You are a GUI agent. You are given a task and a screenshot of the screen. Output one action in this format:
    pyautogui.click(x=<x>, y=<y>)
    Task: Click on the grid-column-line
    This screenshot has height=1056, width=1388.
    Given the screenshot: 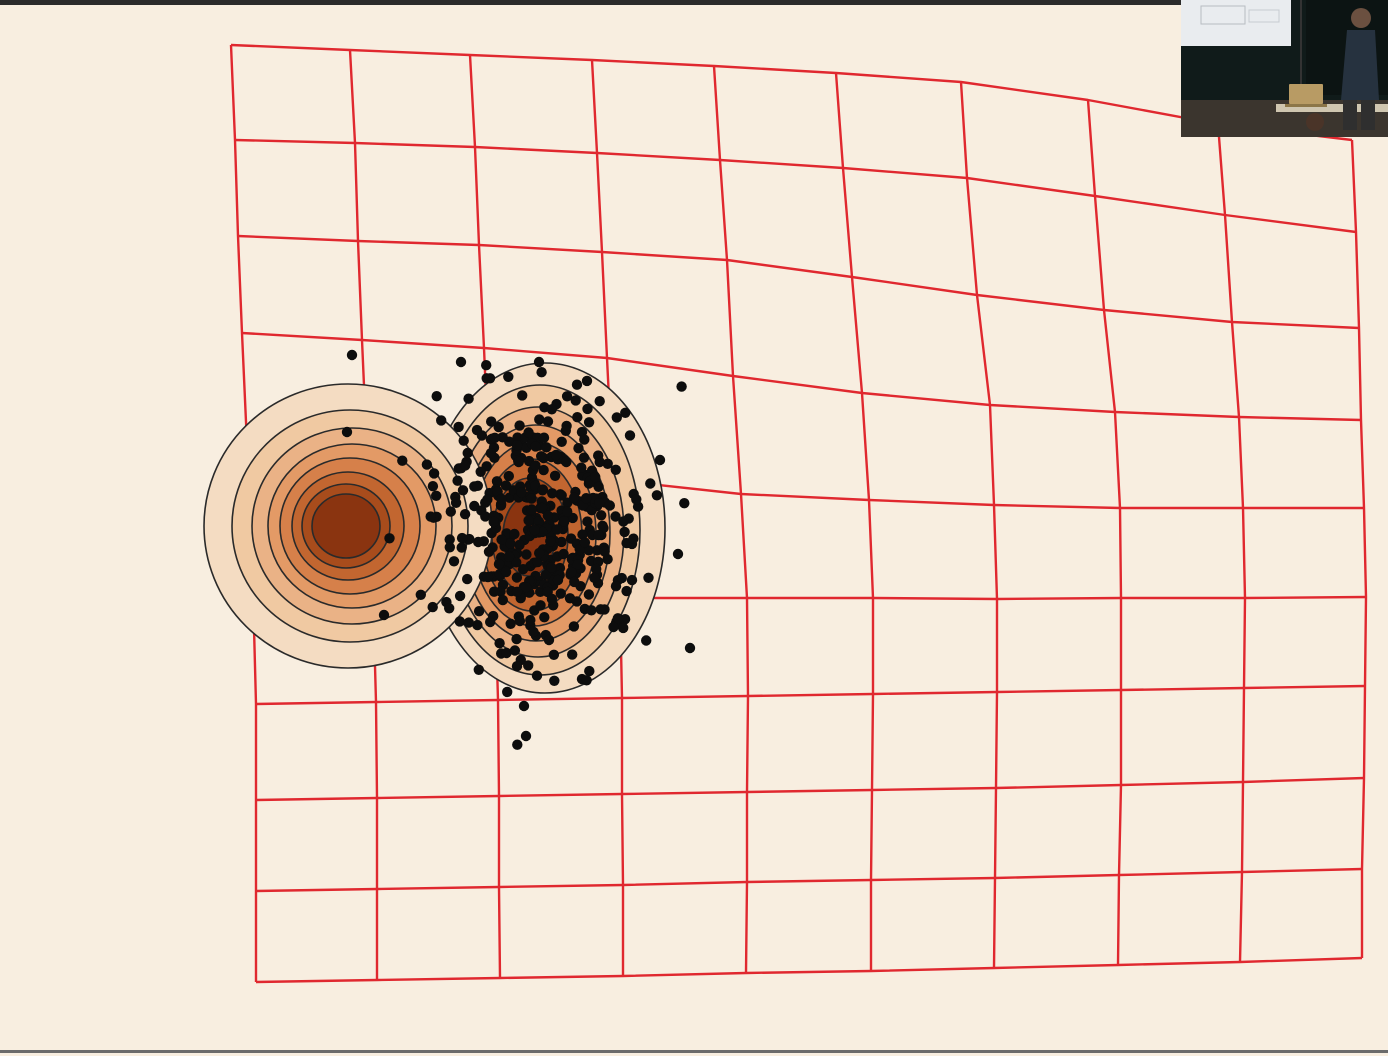 What is the action you would take?
    pyautogui.click(x=1231, y=543)
    